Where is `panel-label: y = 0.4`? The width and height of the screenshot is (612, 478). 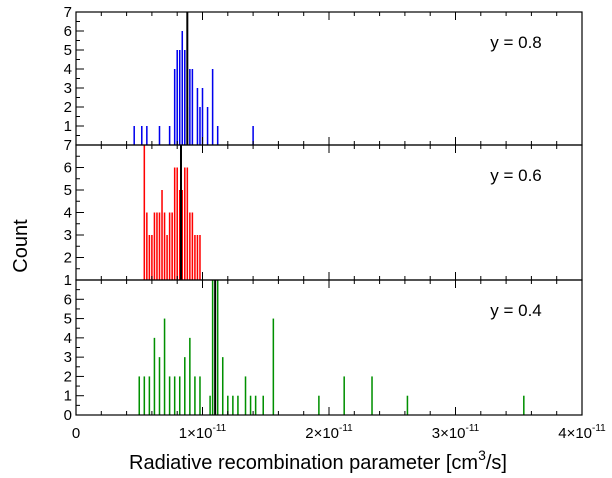 panel-label: y = 0.4 is located at coordinates (516, 310).